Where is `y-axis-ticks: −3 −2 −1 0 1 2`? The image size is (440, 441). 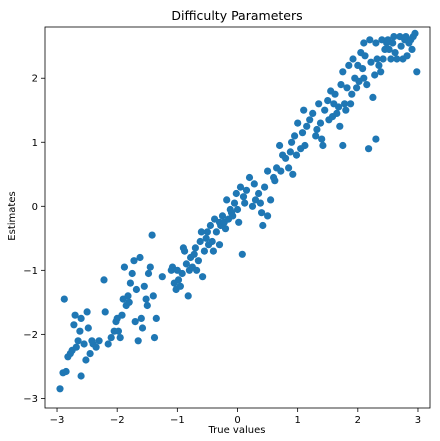 y-axis-ticks: −3 −2 −1 0 1 2 is located at coordinates (34, 239).